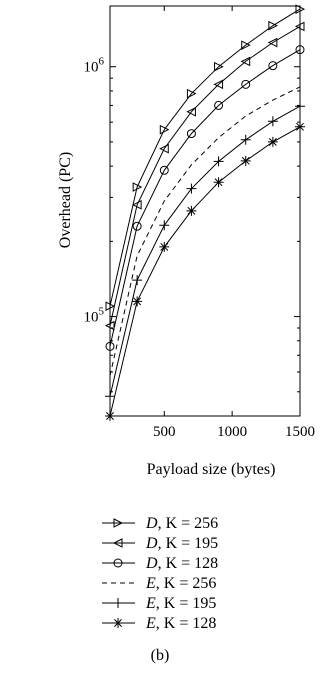 The height and width of the screenshot is (684, 320). I want to click on legend-entry-1: D, K = 256, so click(160, 523).